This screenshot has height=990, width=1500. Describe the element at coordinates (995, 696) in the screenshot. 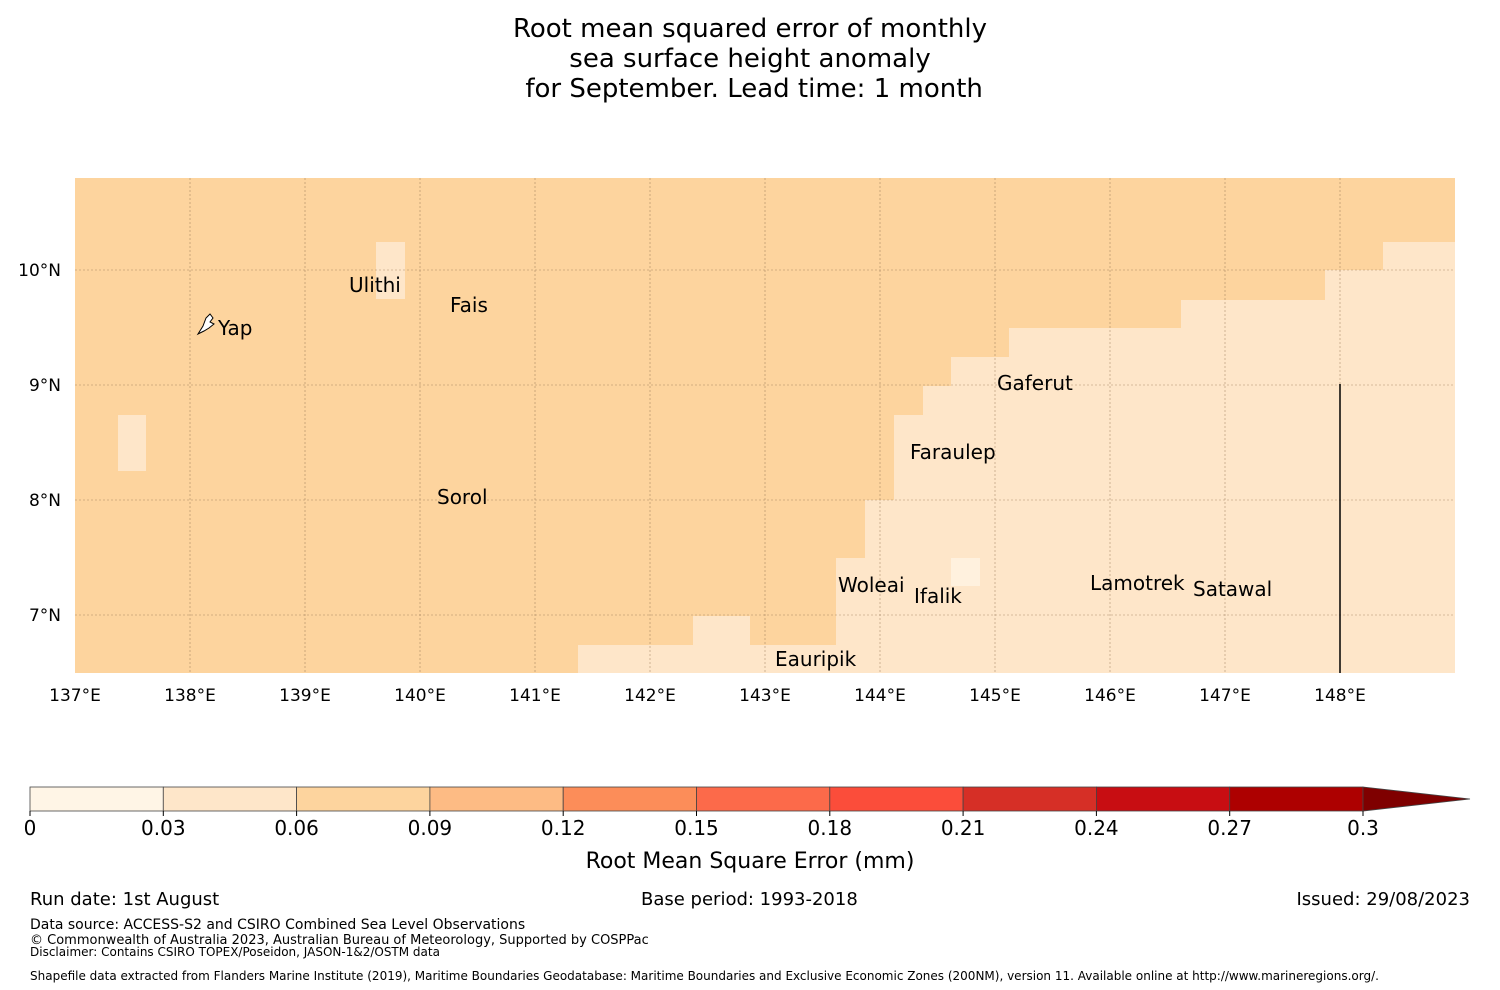

I see `lon-tick-label: 145°E` at that location.